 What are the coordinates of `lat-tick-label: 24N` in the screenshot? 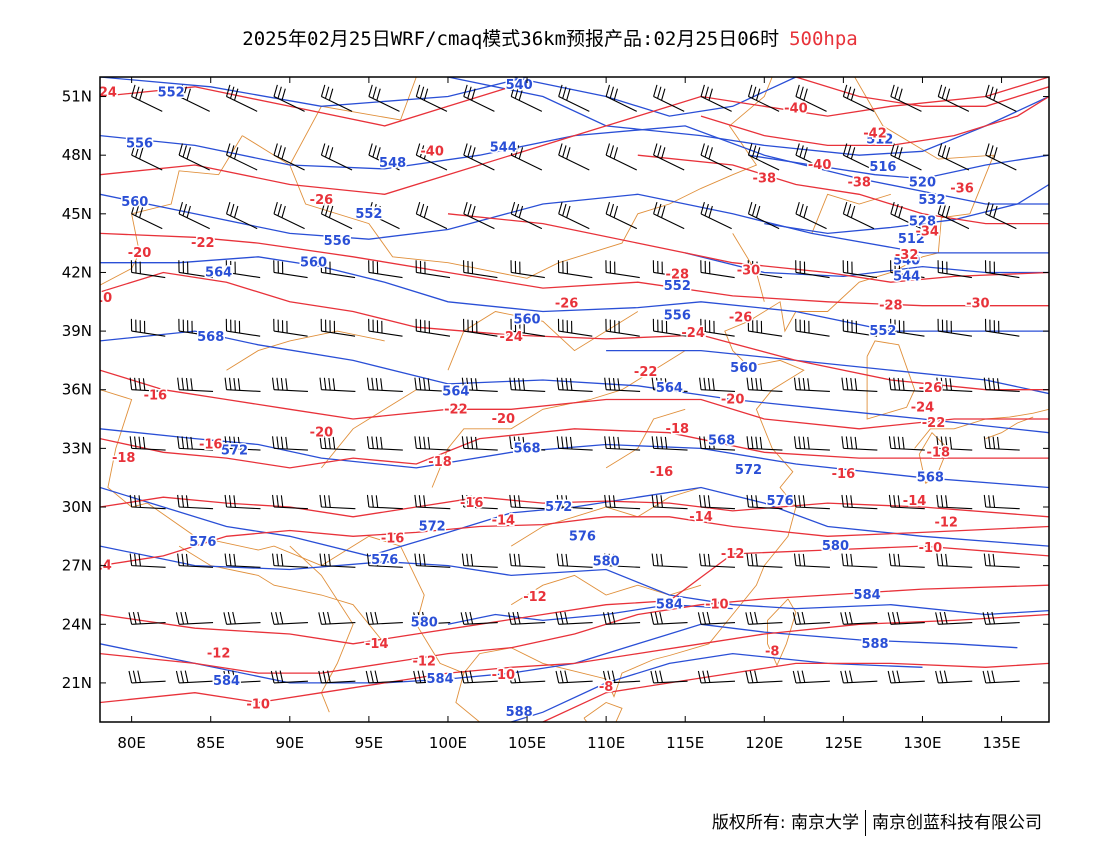 It's located at (77, 624).